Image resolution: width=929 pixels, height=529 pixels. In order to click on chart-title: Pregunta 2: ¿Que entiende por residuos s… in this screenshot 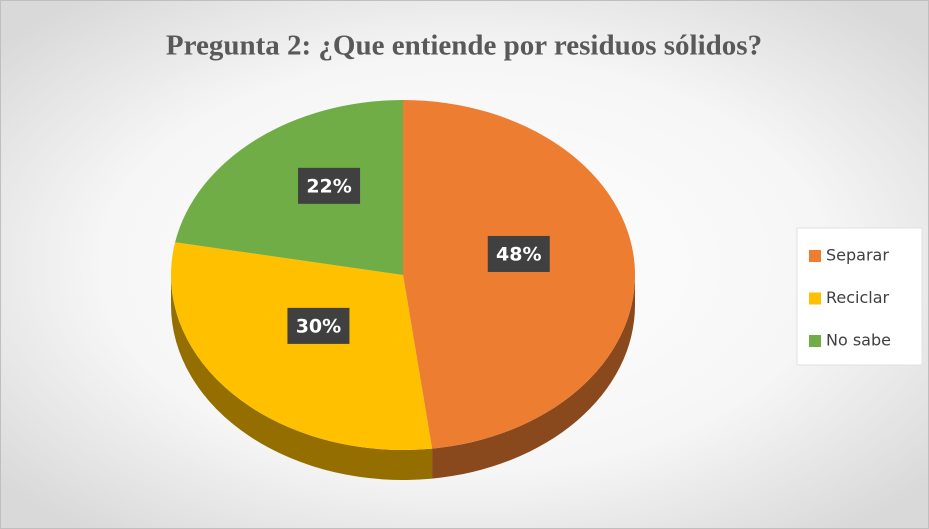, I will do `click(464, 46)`.